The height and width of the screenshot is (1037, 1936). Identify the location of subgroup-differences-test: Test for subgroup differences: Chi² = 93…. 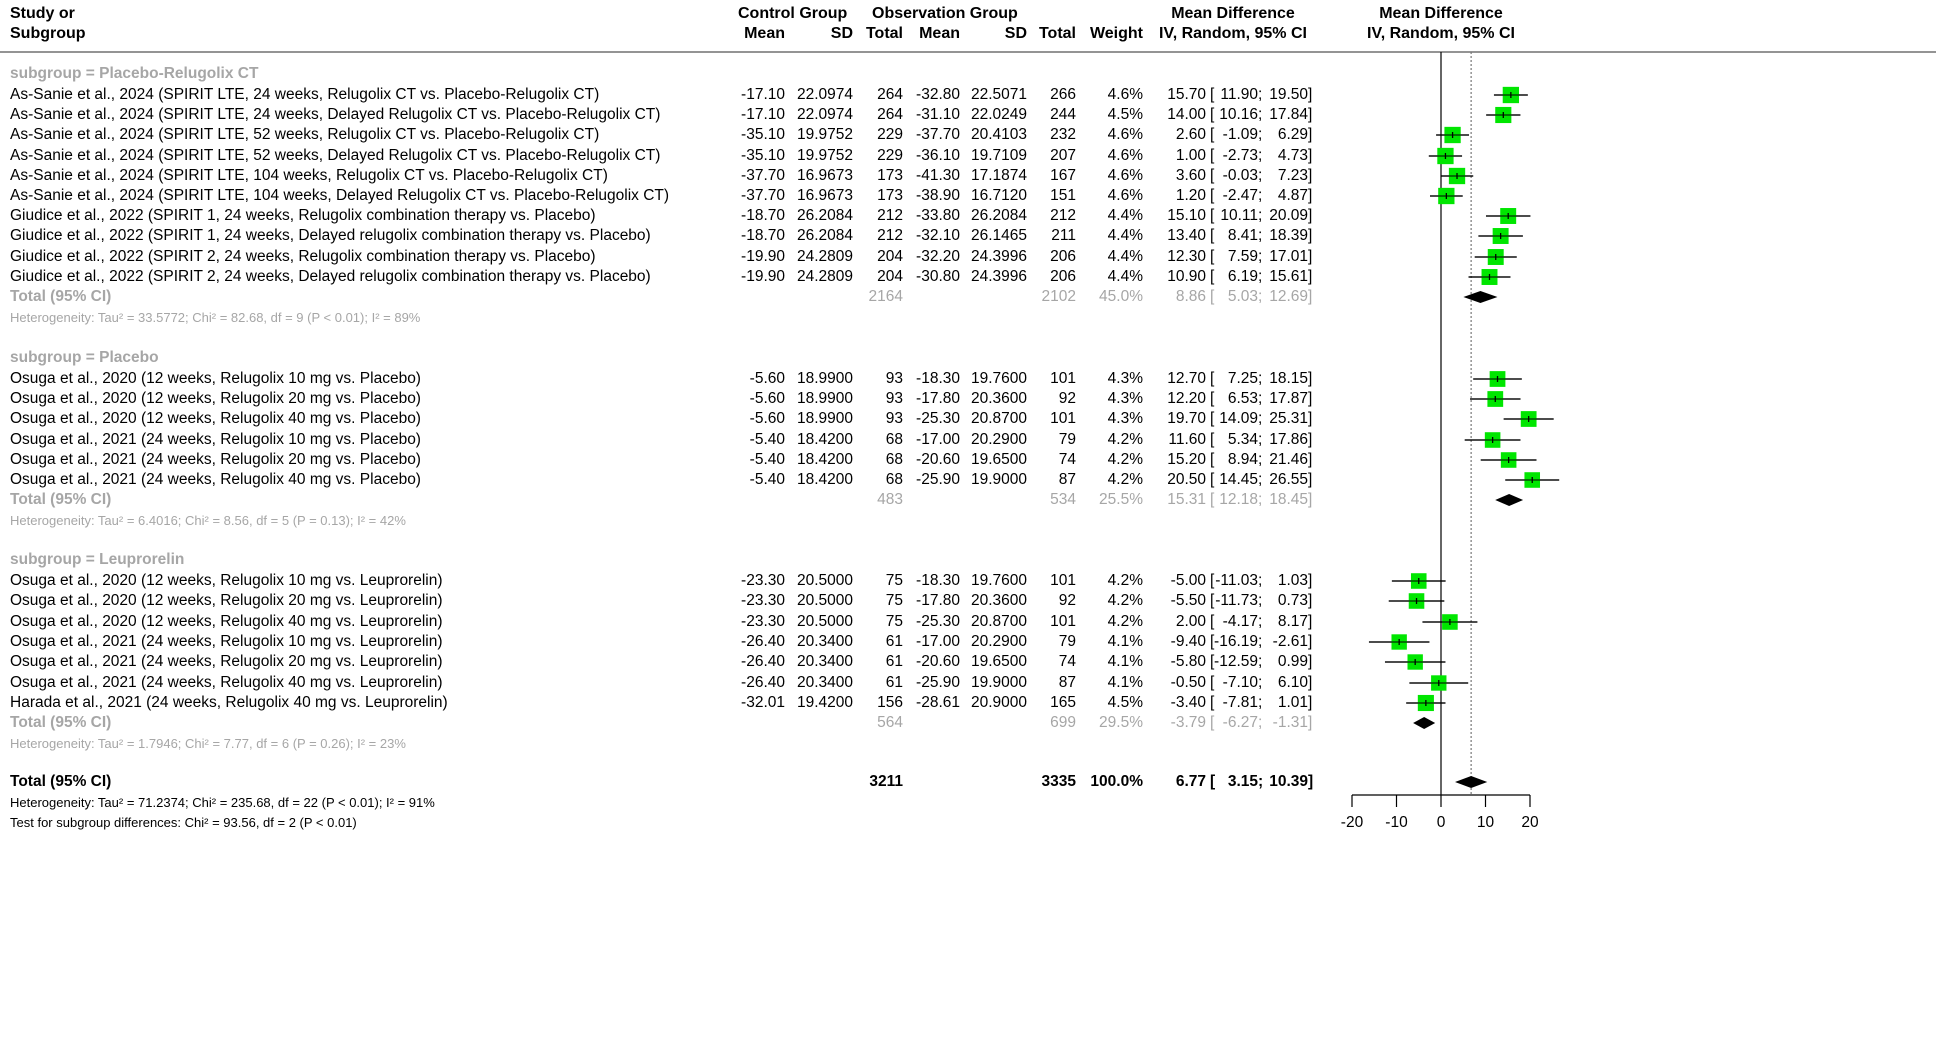
(183, 822).